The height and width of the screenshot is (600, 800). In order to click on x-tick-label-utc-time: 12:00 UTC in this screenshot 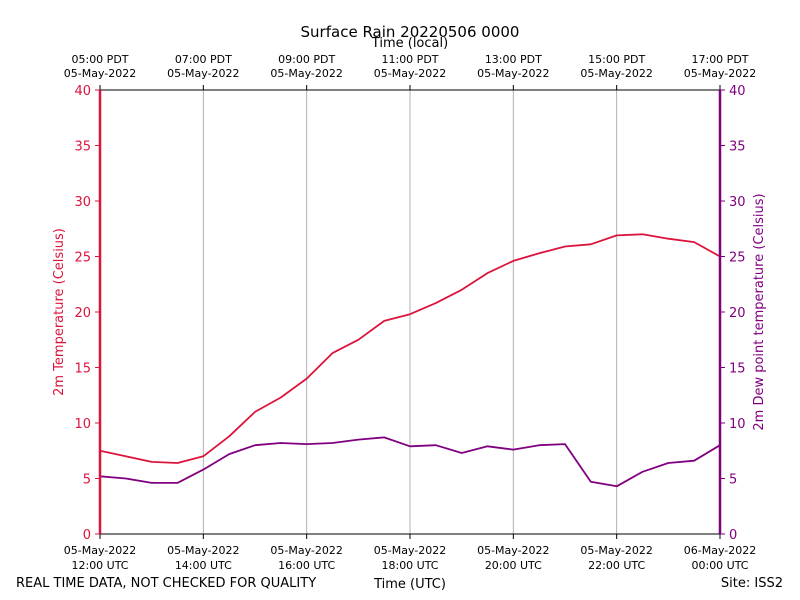, I will do `click(99, 565)`.